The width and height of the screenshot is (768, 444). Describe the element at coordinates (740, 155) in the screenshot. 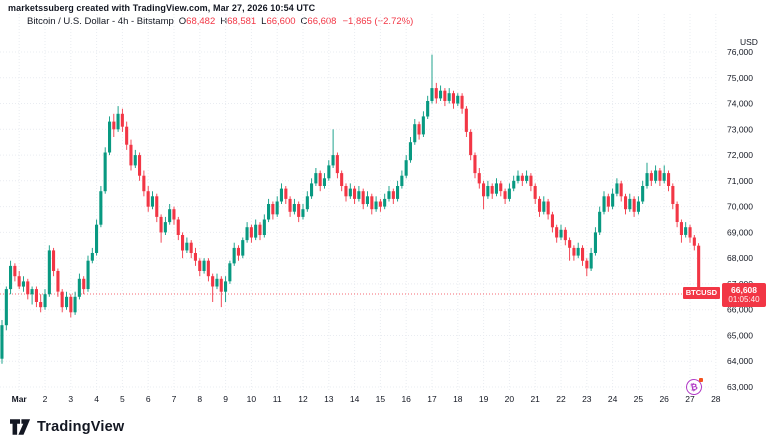

I see `svg-text: 72,000` at that location.